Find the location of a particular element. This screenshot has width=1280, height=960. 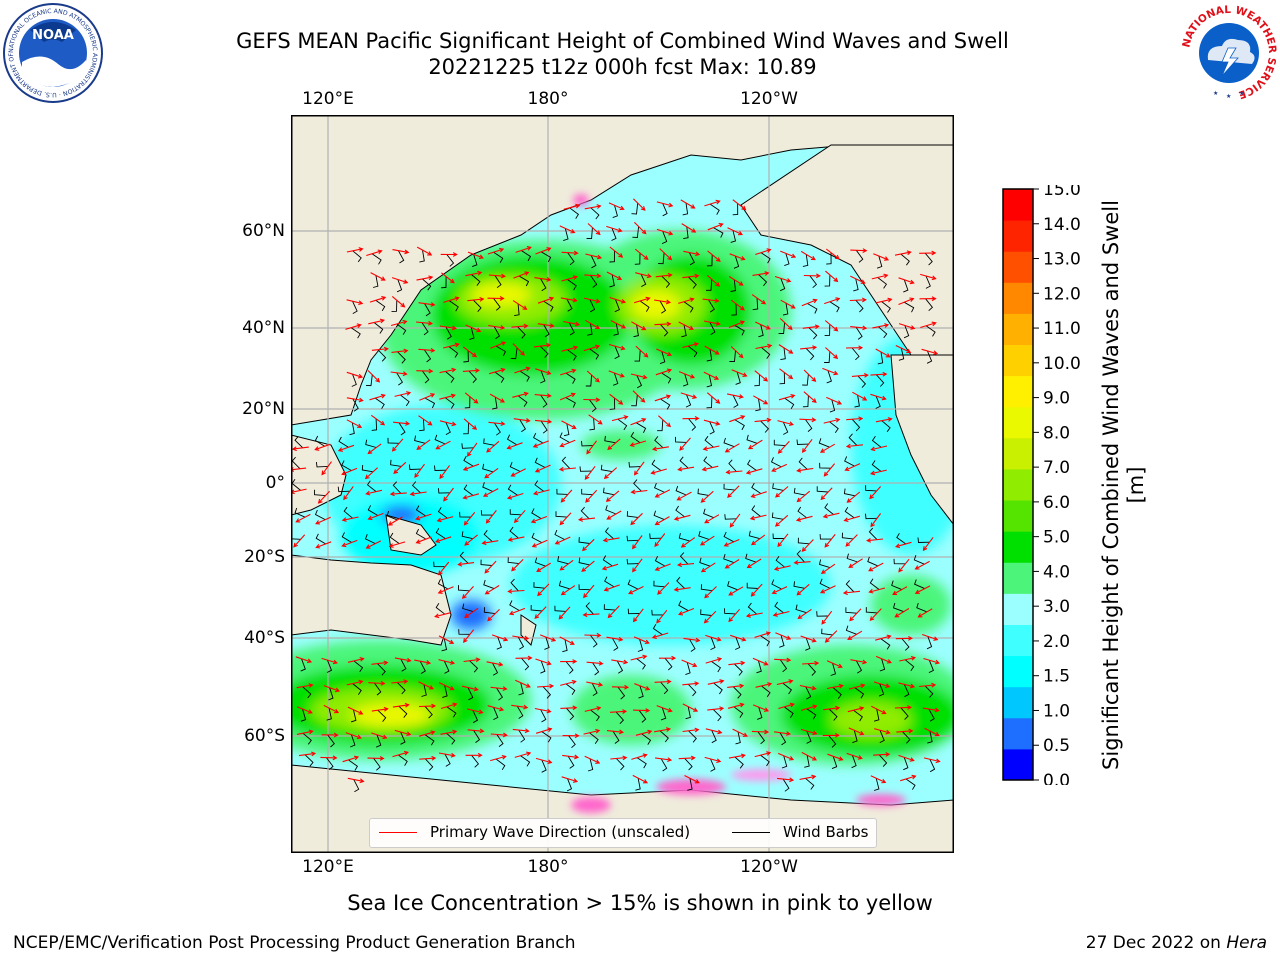

colorbar-bin is located at coordinates (1018, 578).